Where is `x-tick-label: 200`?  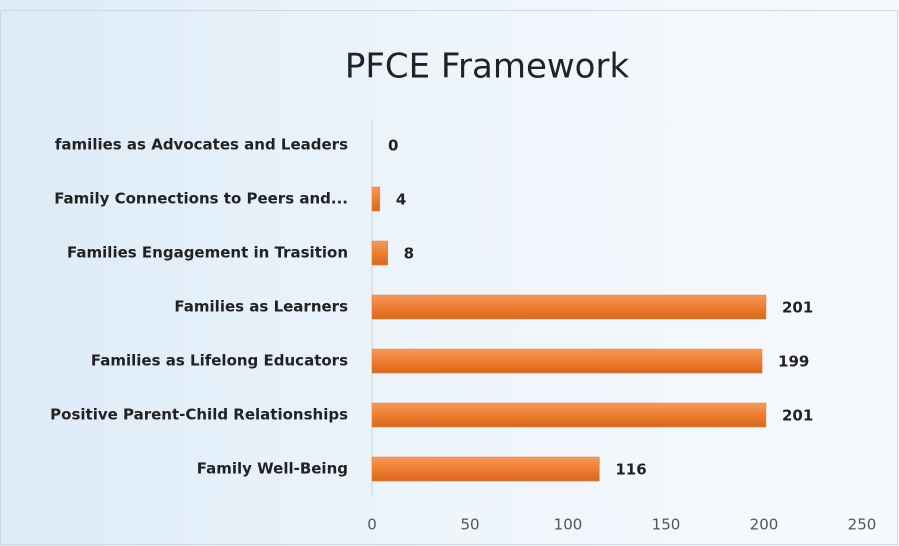
x-tick-label: 200 is located at coordinates (764, 525).